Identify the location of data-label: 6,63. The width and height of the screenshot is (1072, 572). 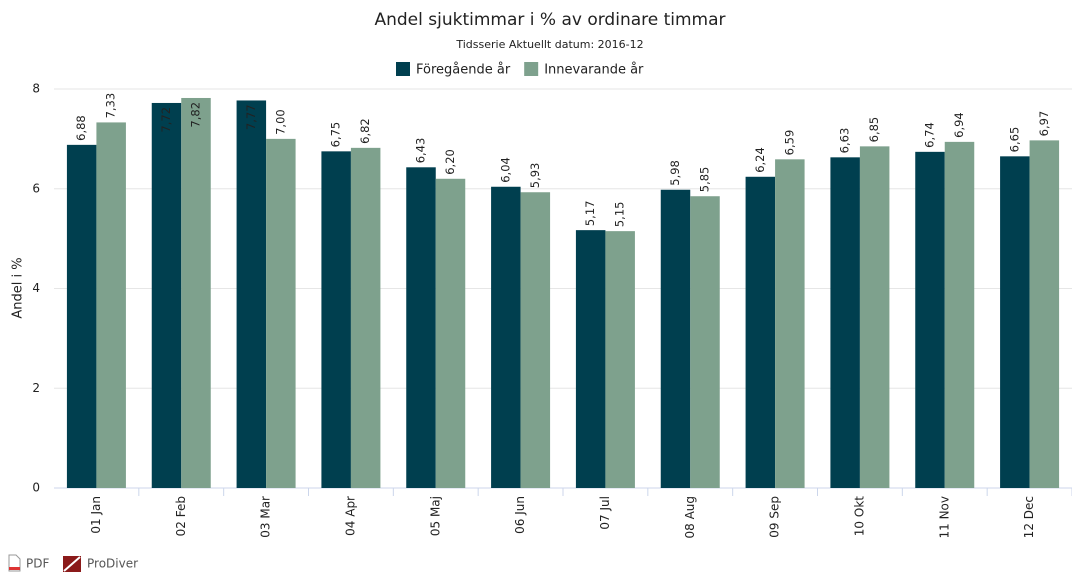
(845, 141).